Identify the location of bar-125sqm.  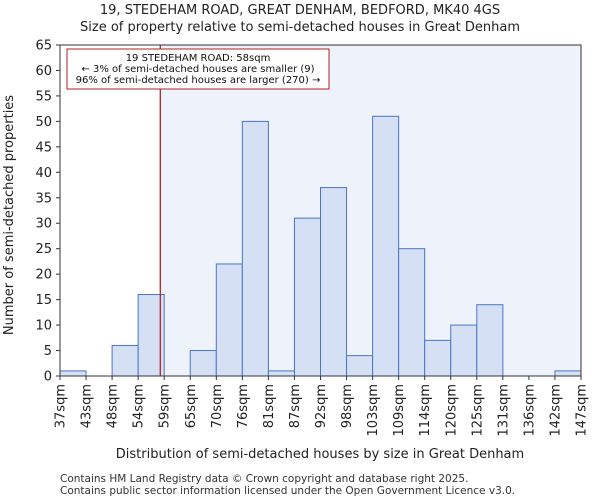
(490, 340).